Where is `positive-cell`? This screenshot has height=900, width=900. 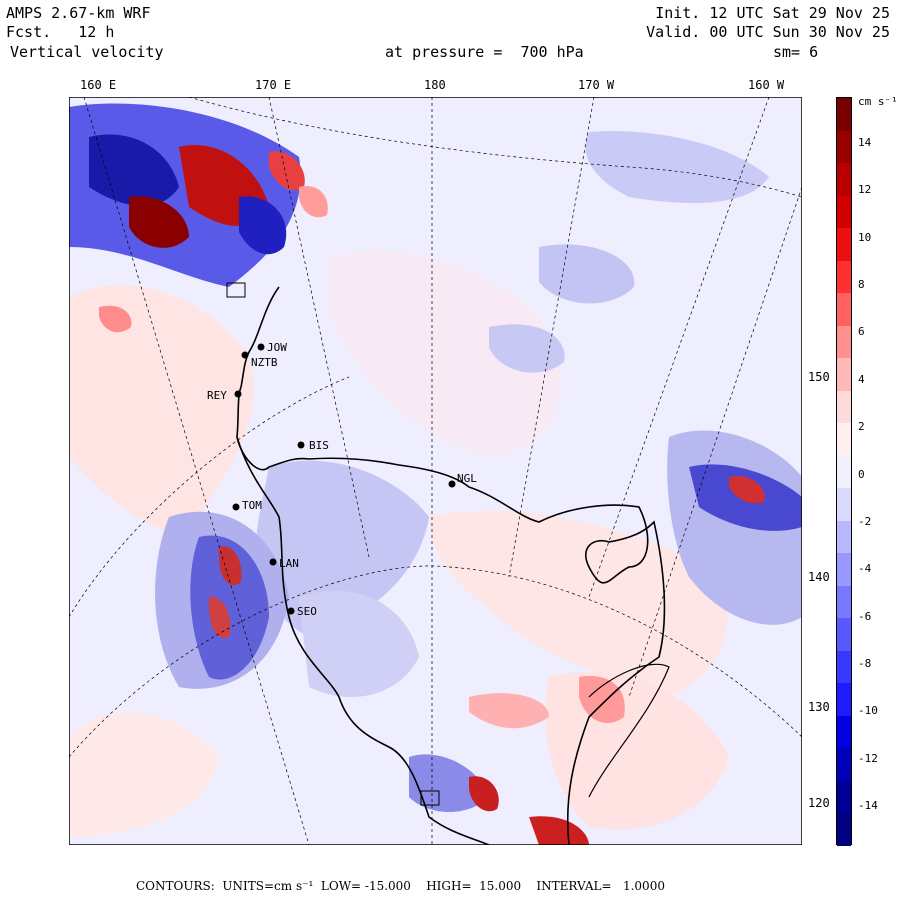 positive-cell is located at coordinates (313, 202).